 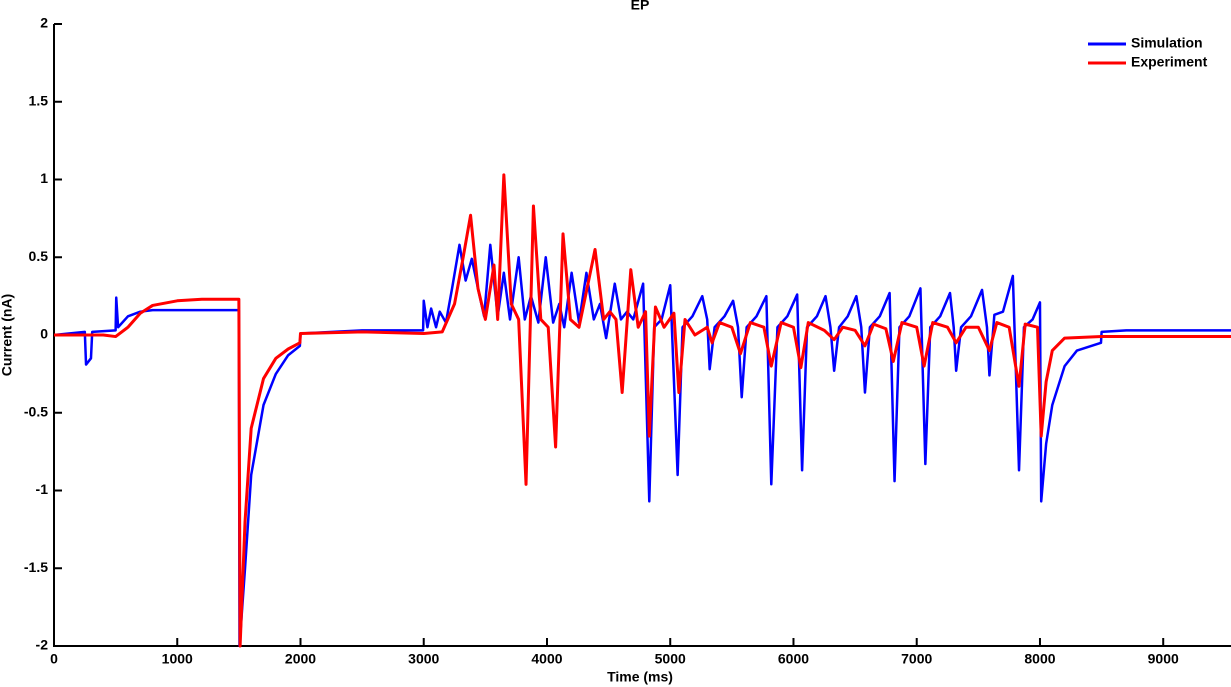 I want to click on x-tick-label: 1000, so click(x=177, y=659).